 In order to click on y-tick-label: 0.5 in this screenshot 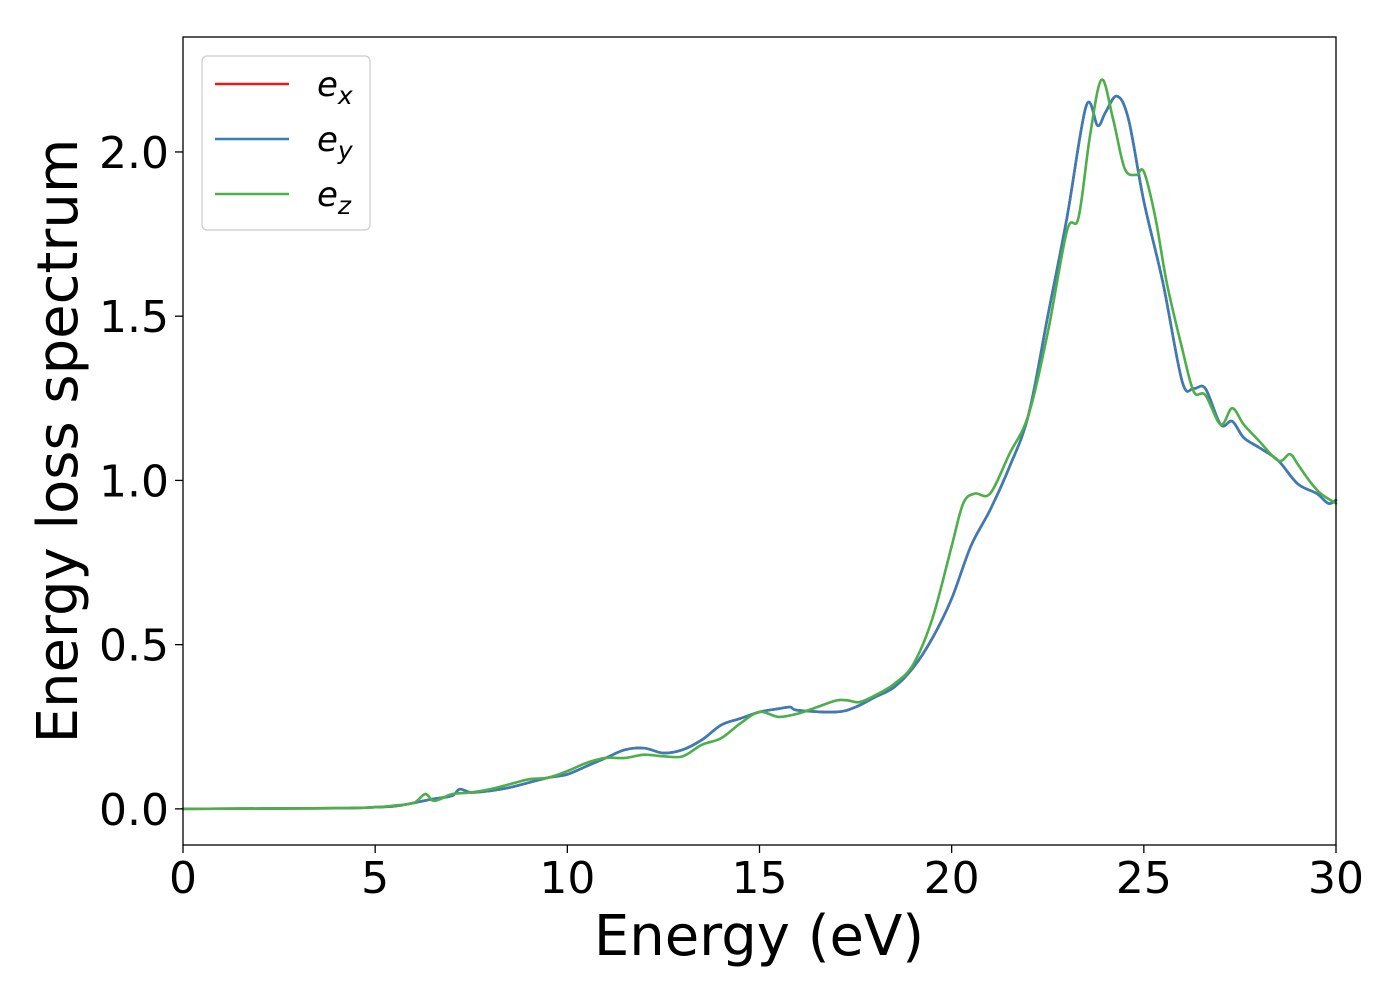, I will do `click(134, 646)`.